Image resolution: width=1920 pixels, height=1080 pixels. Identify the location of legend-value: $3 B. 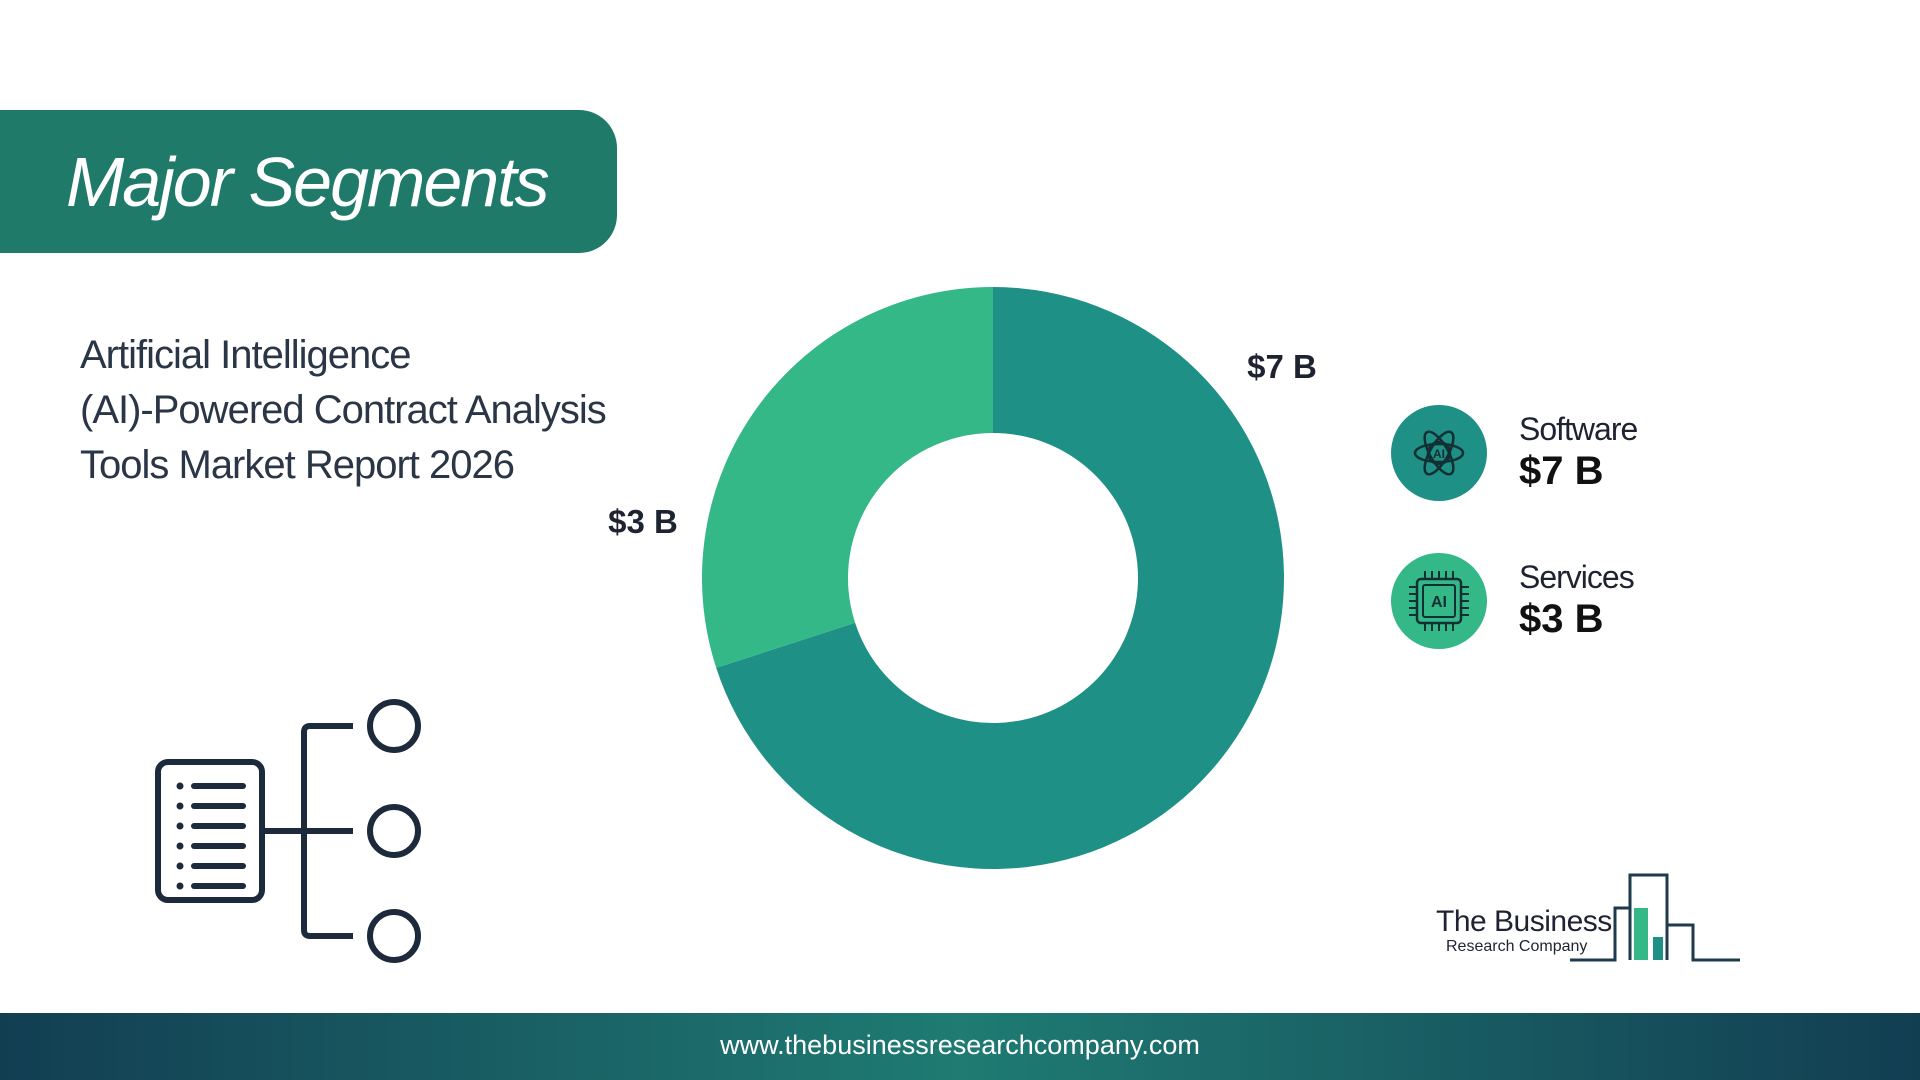
(1561, 619).